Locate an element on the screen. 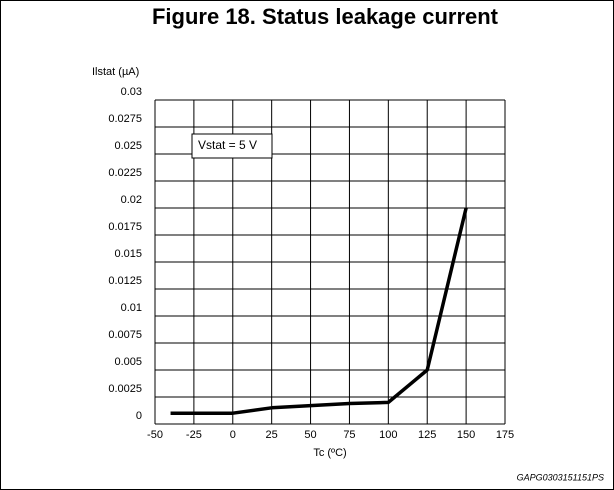 This screenshot has height=490, width=614. y-tick-label: 0.0275 is located at coordinates (125, 119).